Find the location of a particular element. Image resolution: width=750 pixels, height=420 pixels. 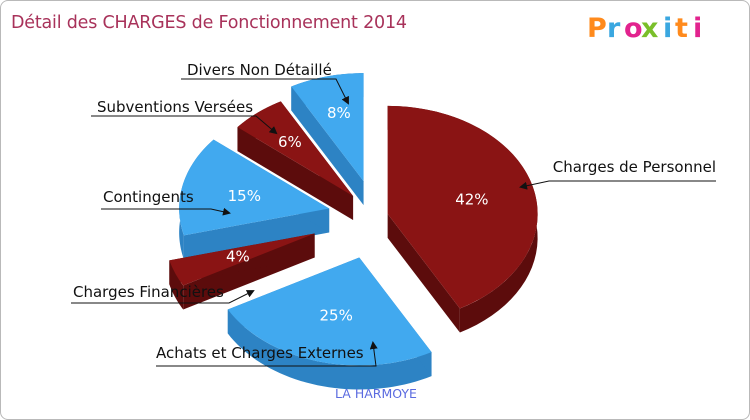

pie-slice-side is located at coordinates (329, 349).